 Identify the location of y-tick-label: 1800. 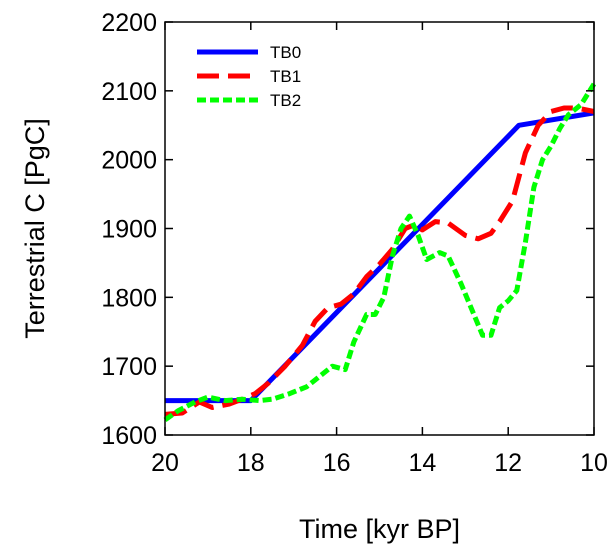
(129, 298).